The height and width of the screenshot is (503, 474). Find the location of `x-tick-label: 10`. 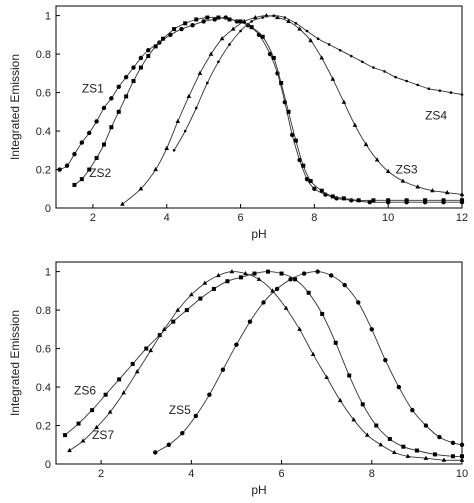

x-tick-label: 10 is located at coordinates (462, 474).